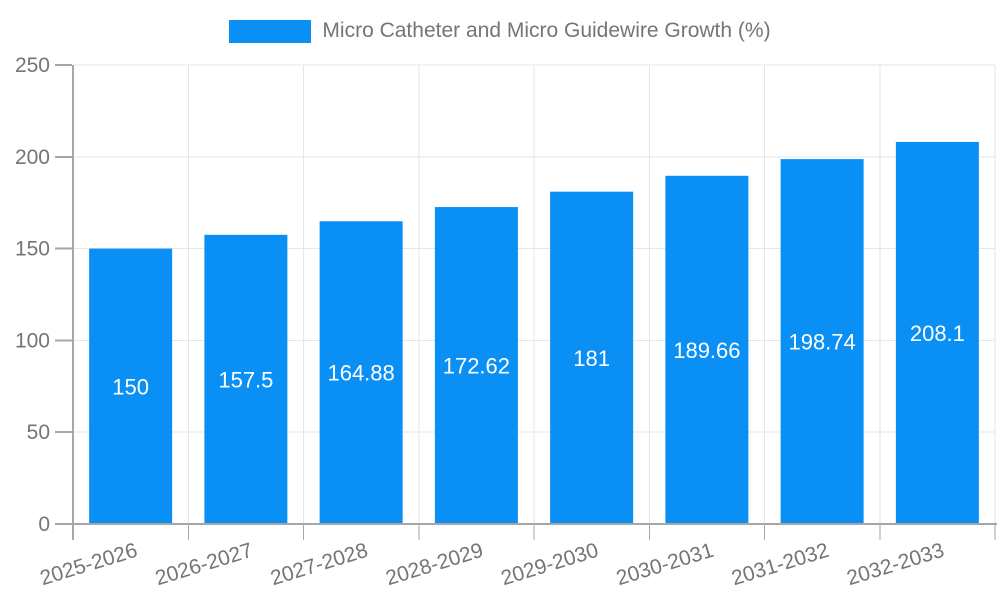 This screenshot has height=600, width=1000. What do you see at coordinates (895, 564) in the screenshot?
I see `x-axis-tick-label: 2032-2033` at bounding box center [895, 564].